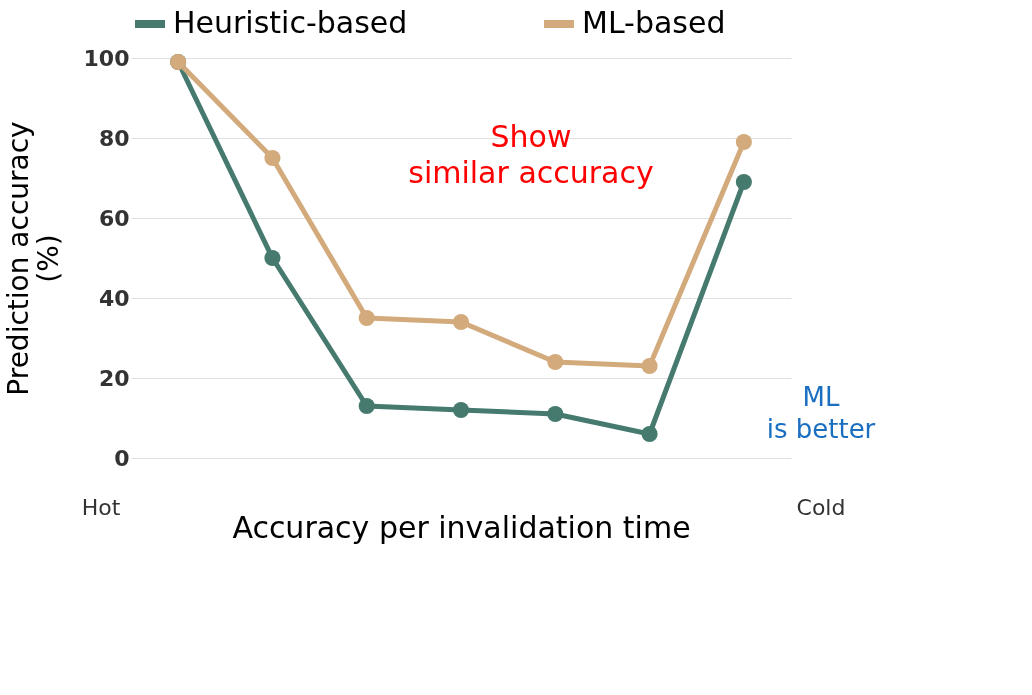 Image resolution: width=1032 pixels, height=695 pixels. I want to click on y-tick-label: 0, so click(122, 458).